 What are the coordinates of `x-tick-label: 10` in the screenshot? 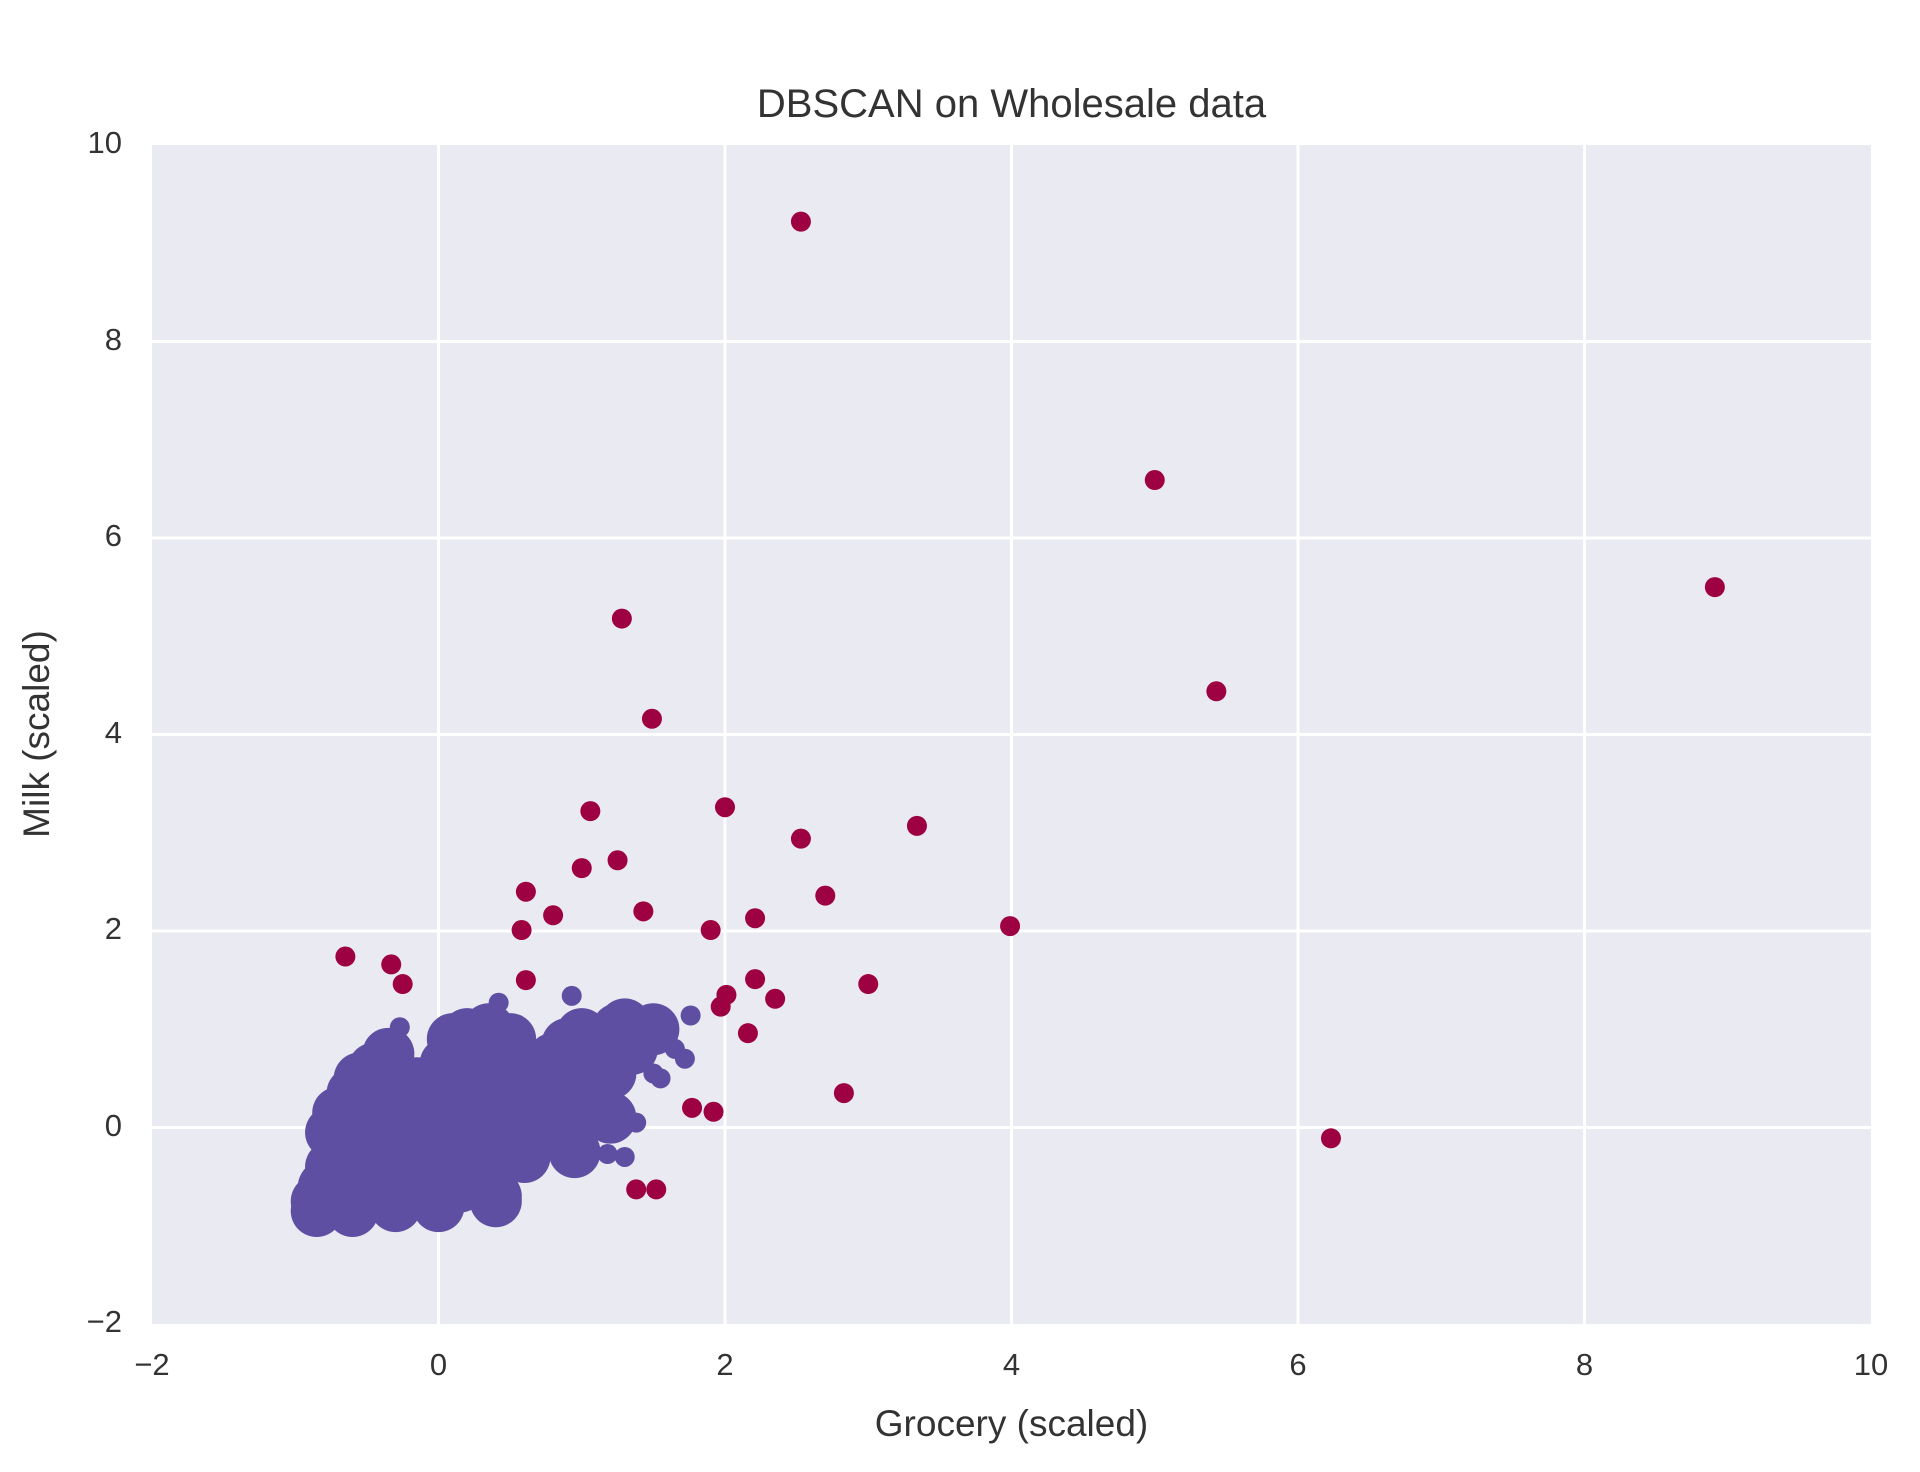 It's located at (1871, 1364).